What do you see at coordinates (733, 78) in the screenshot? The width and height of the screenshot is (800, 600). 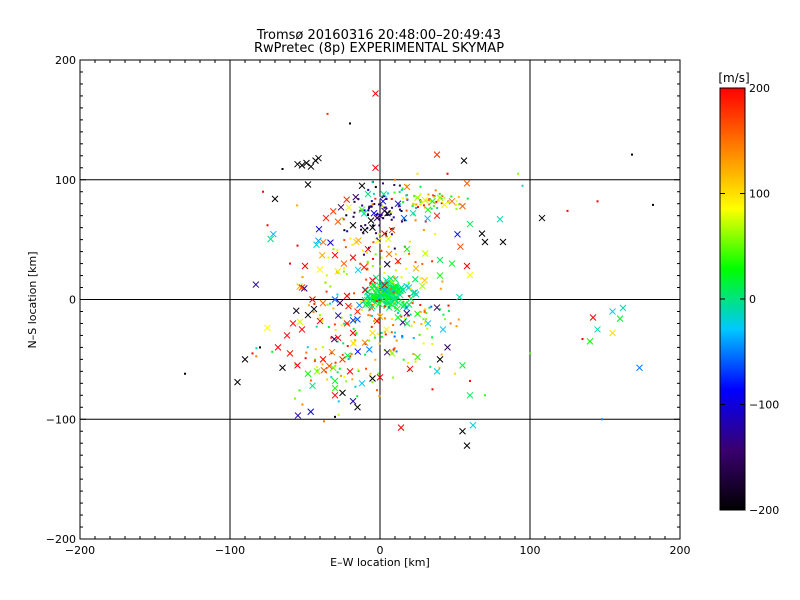 I see `colorbar-unit-label: [m/s]` at bounding box center [733, 78].